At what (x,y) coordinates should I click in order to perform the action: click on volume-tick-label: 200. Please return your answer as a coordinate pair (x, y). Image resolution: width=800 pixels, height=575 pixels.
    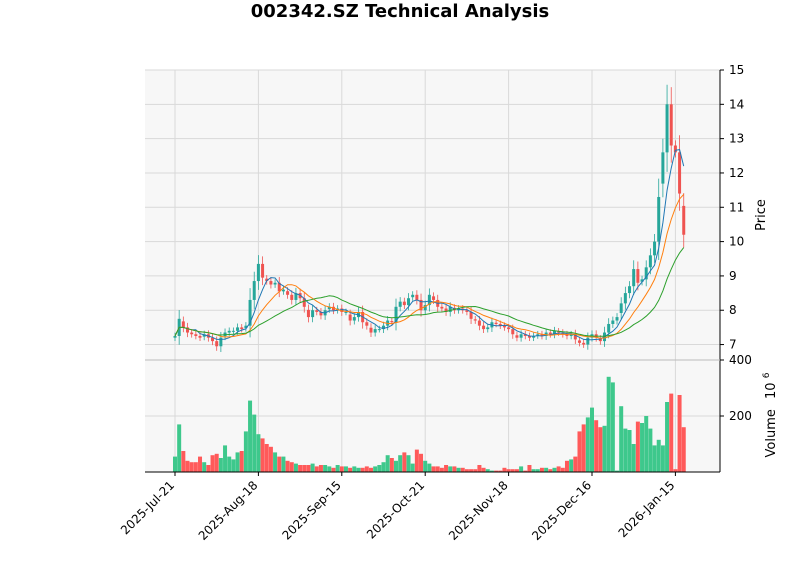
    Looking at the image, I should click on (740, 416).